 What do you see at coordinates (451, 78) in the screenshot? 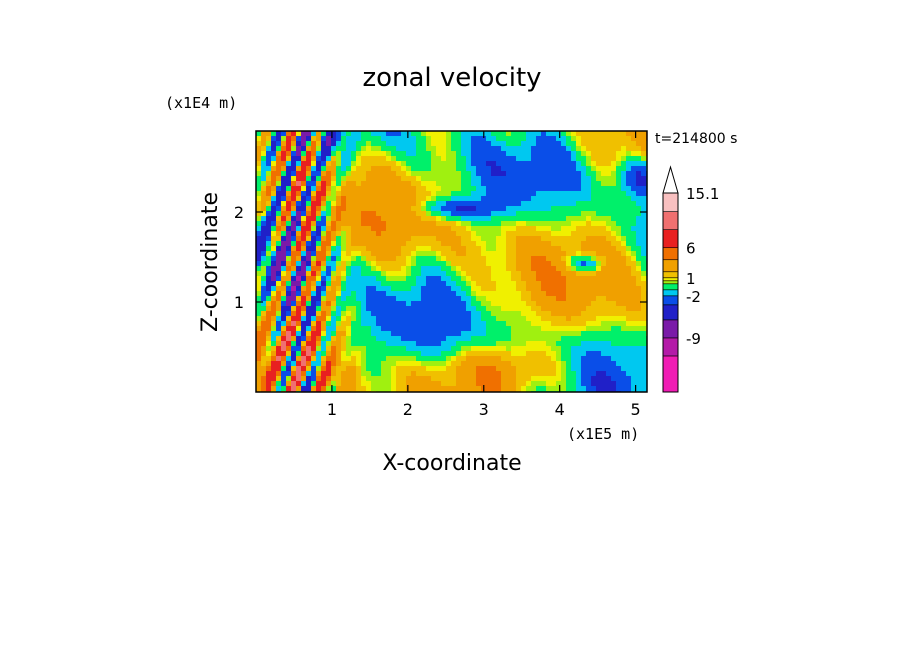
I see `chart-title: zonal velocity` at bounding box center [451, 78].